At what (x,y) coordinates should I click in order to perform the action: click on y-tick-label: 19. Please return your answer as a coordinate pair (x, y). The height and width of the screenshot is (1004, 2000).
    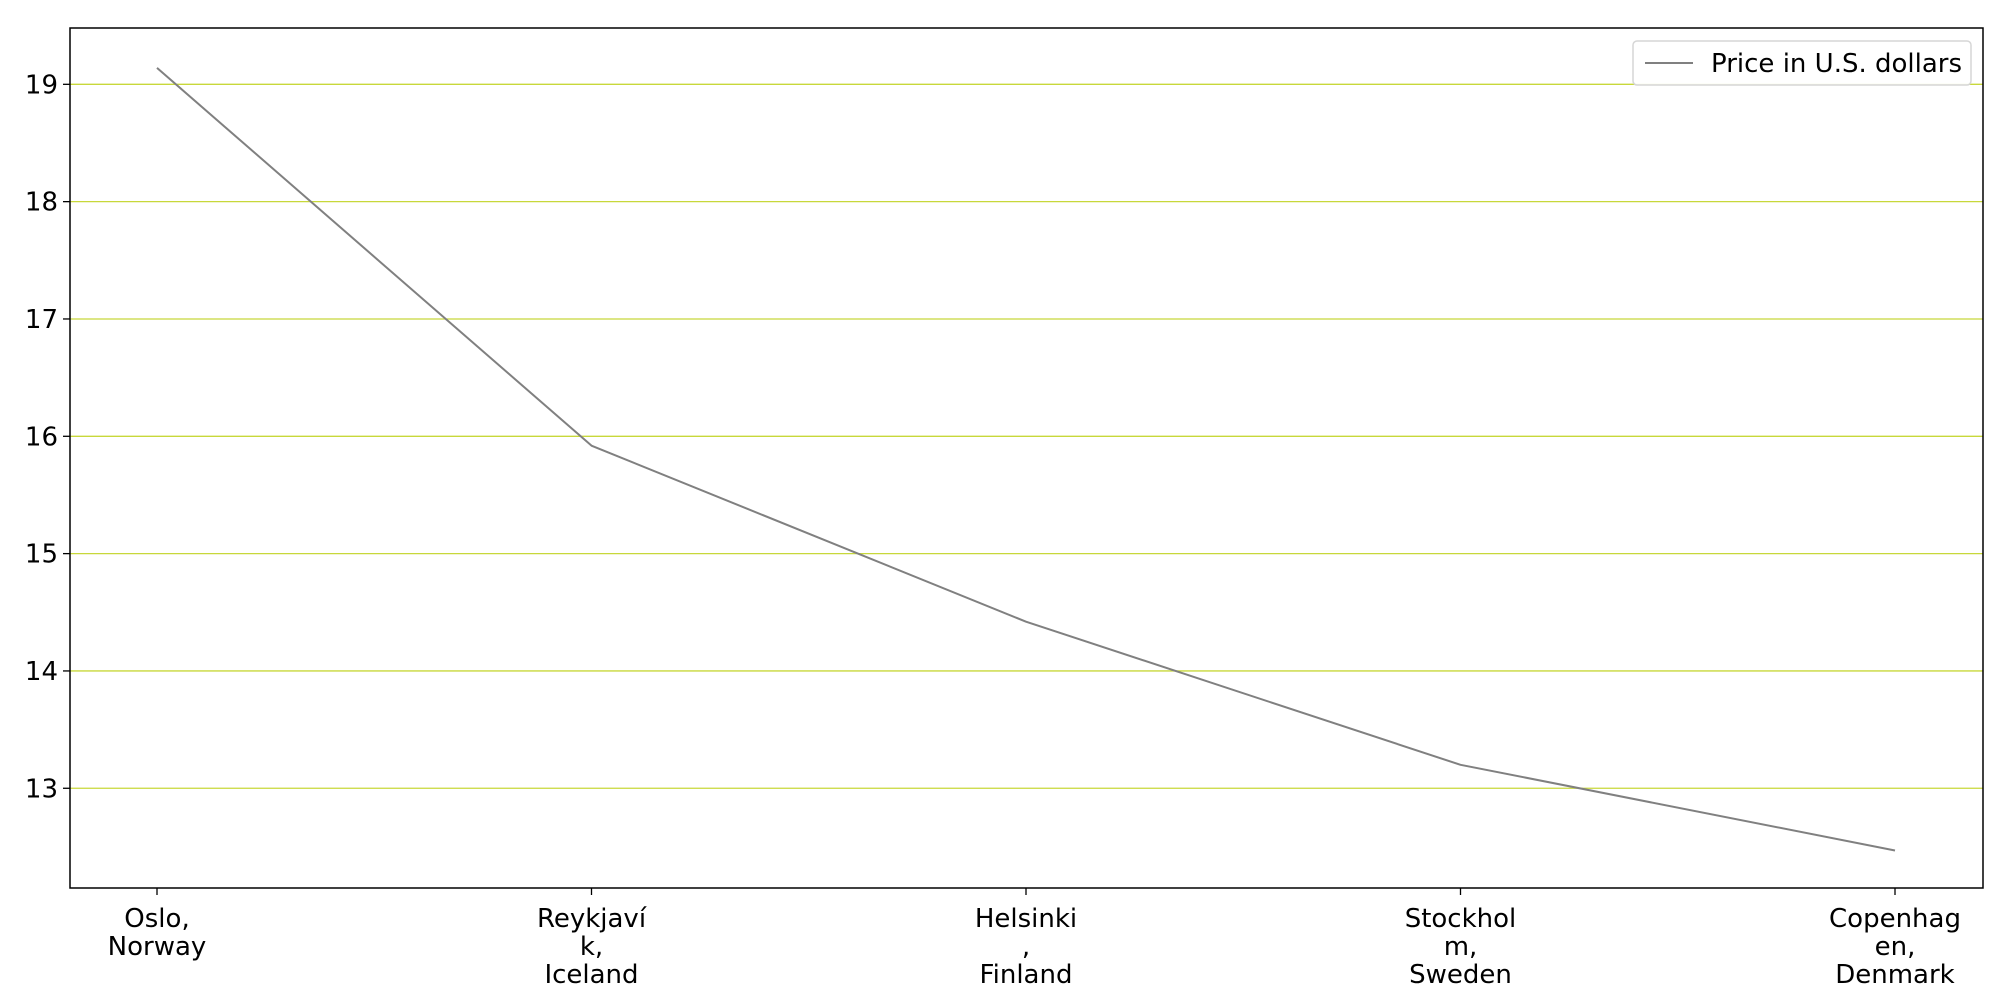
    Looking at the image, I should click on (41, 85).